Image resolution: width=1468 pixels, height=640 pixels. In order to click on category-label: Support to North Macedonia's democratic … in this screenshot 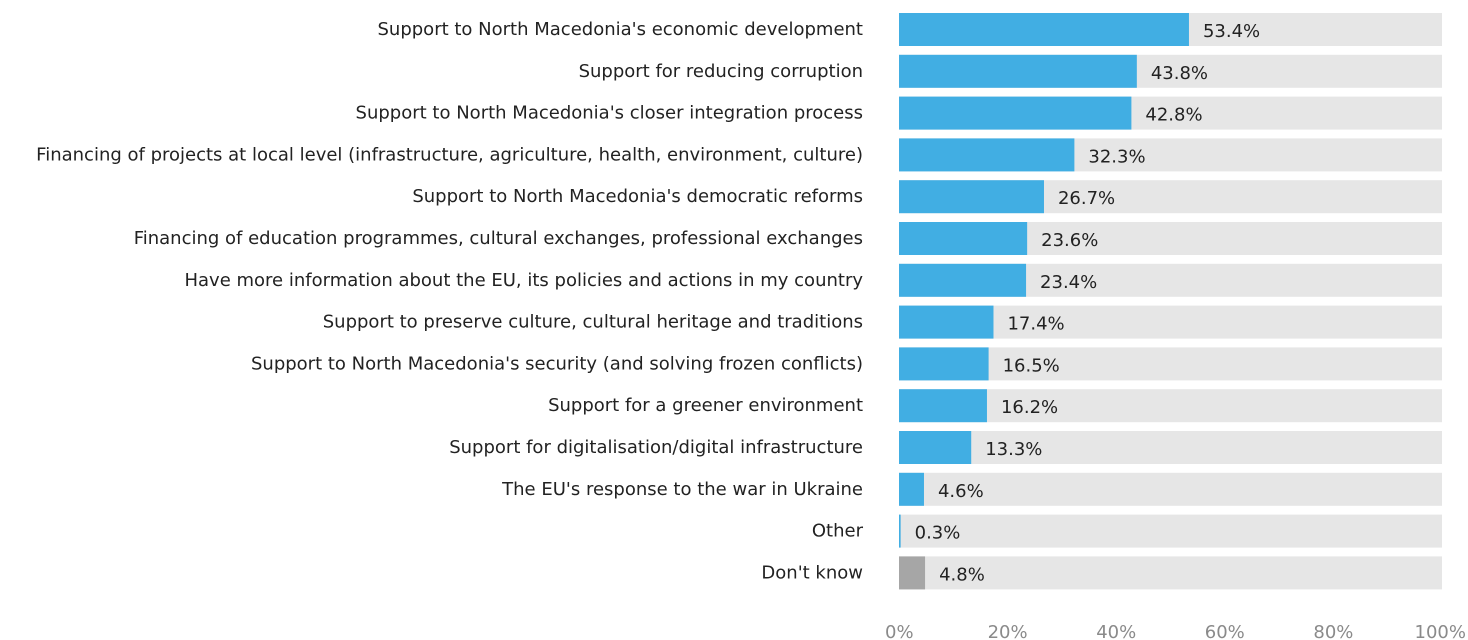, I will do `click(637, 196)`.